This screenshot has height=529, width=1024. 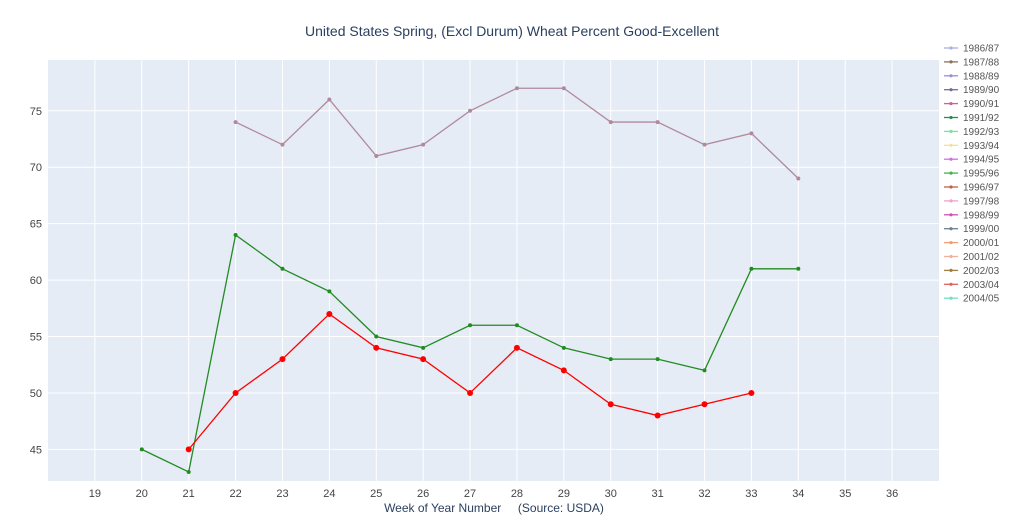 I want to click on x-tick-label: 19, so click(x=95, y=494).